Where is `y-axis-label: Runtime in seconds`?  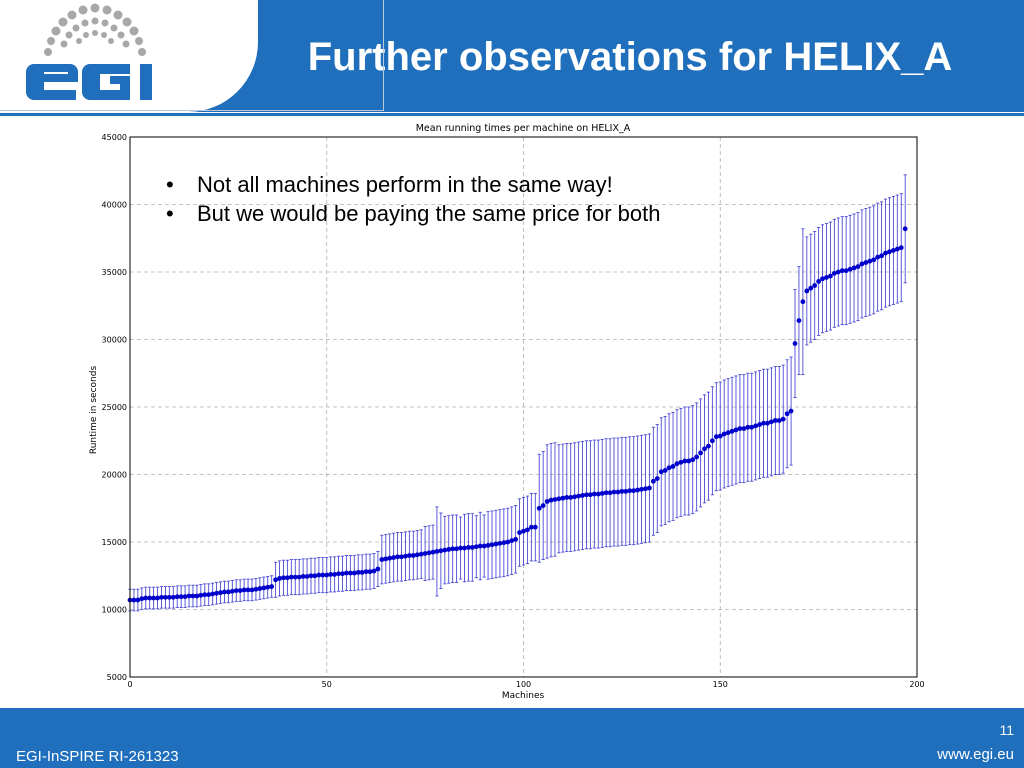
y-axis-label: Runtime in seconds is located at coordinates (94, 410).